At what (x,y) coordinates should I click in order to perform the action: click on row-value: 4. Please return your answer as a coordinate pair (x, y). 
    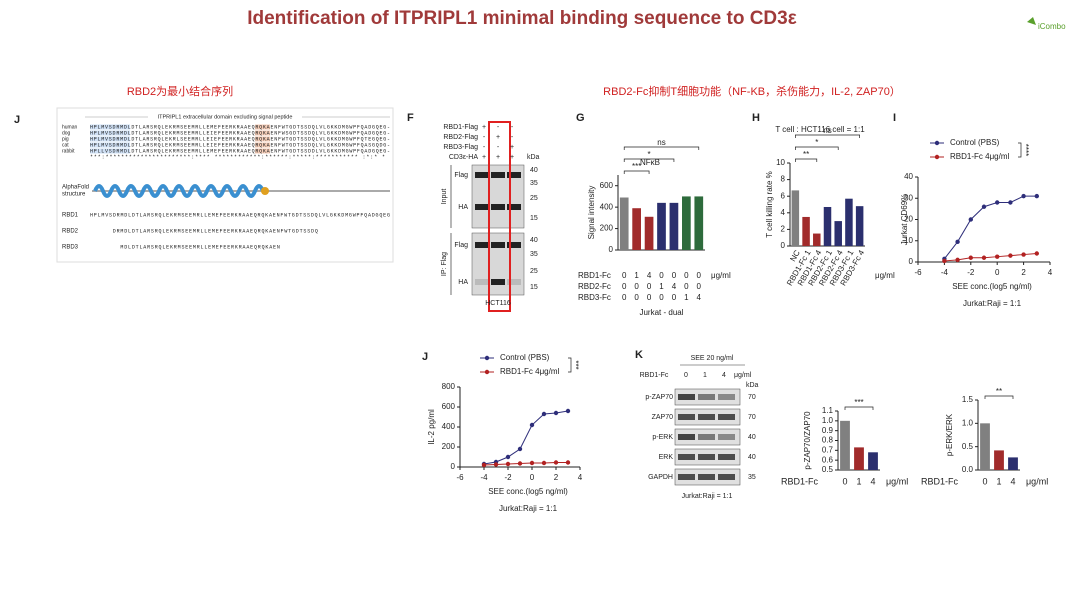
    Looking at the image, I should click on (674, 286).